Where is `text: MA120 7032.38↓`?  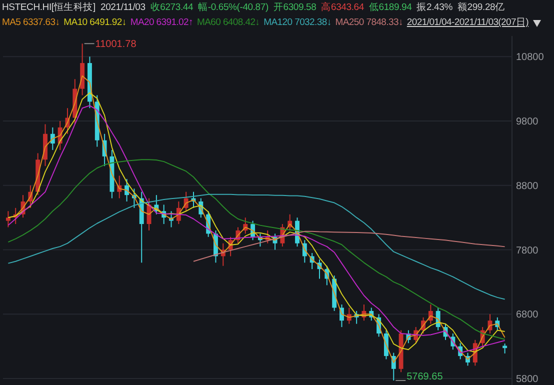 text: MA120 7032.38↓ is located at coordinates (298, 23).